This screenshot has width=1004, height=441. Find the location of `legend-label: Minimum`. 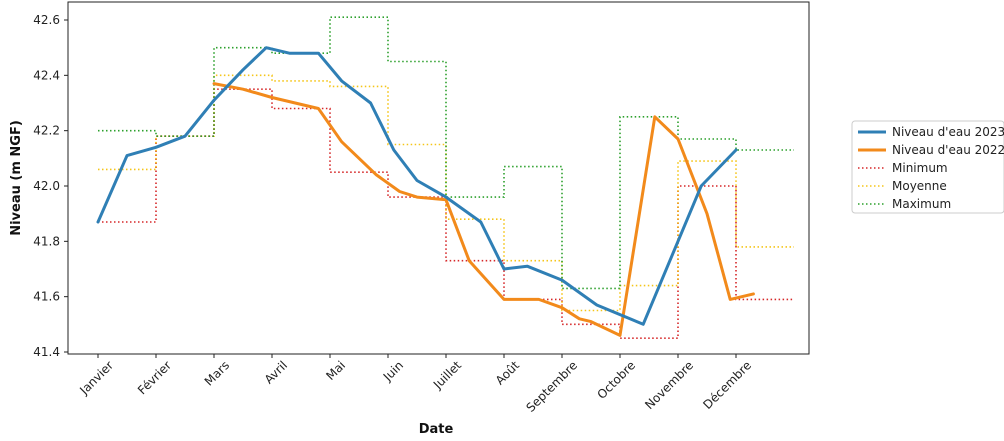

legend-label: Minimum is located at coordinates (920, 168).